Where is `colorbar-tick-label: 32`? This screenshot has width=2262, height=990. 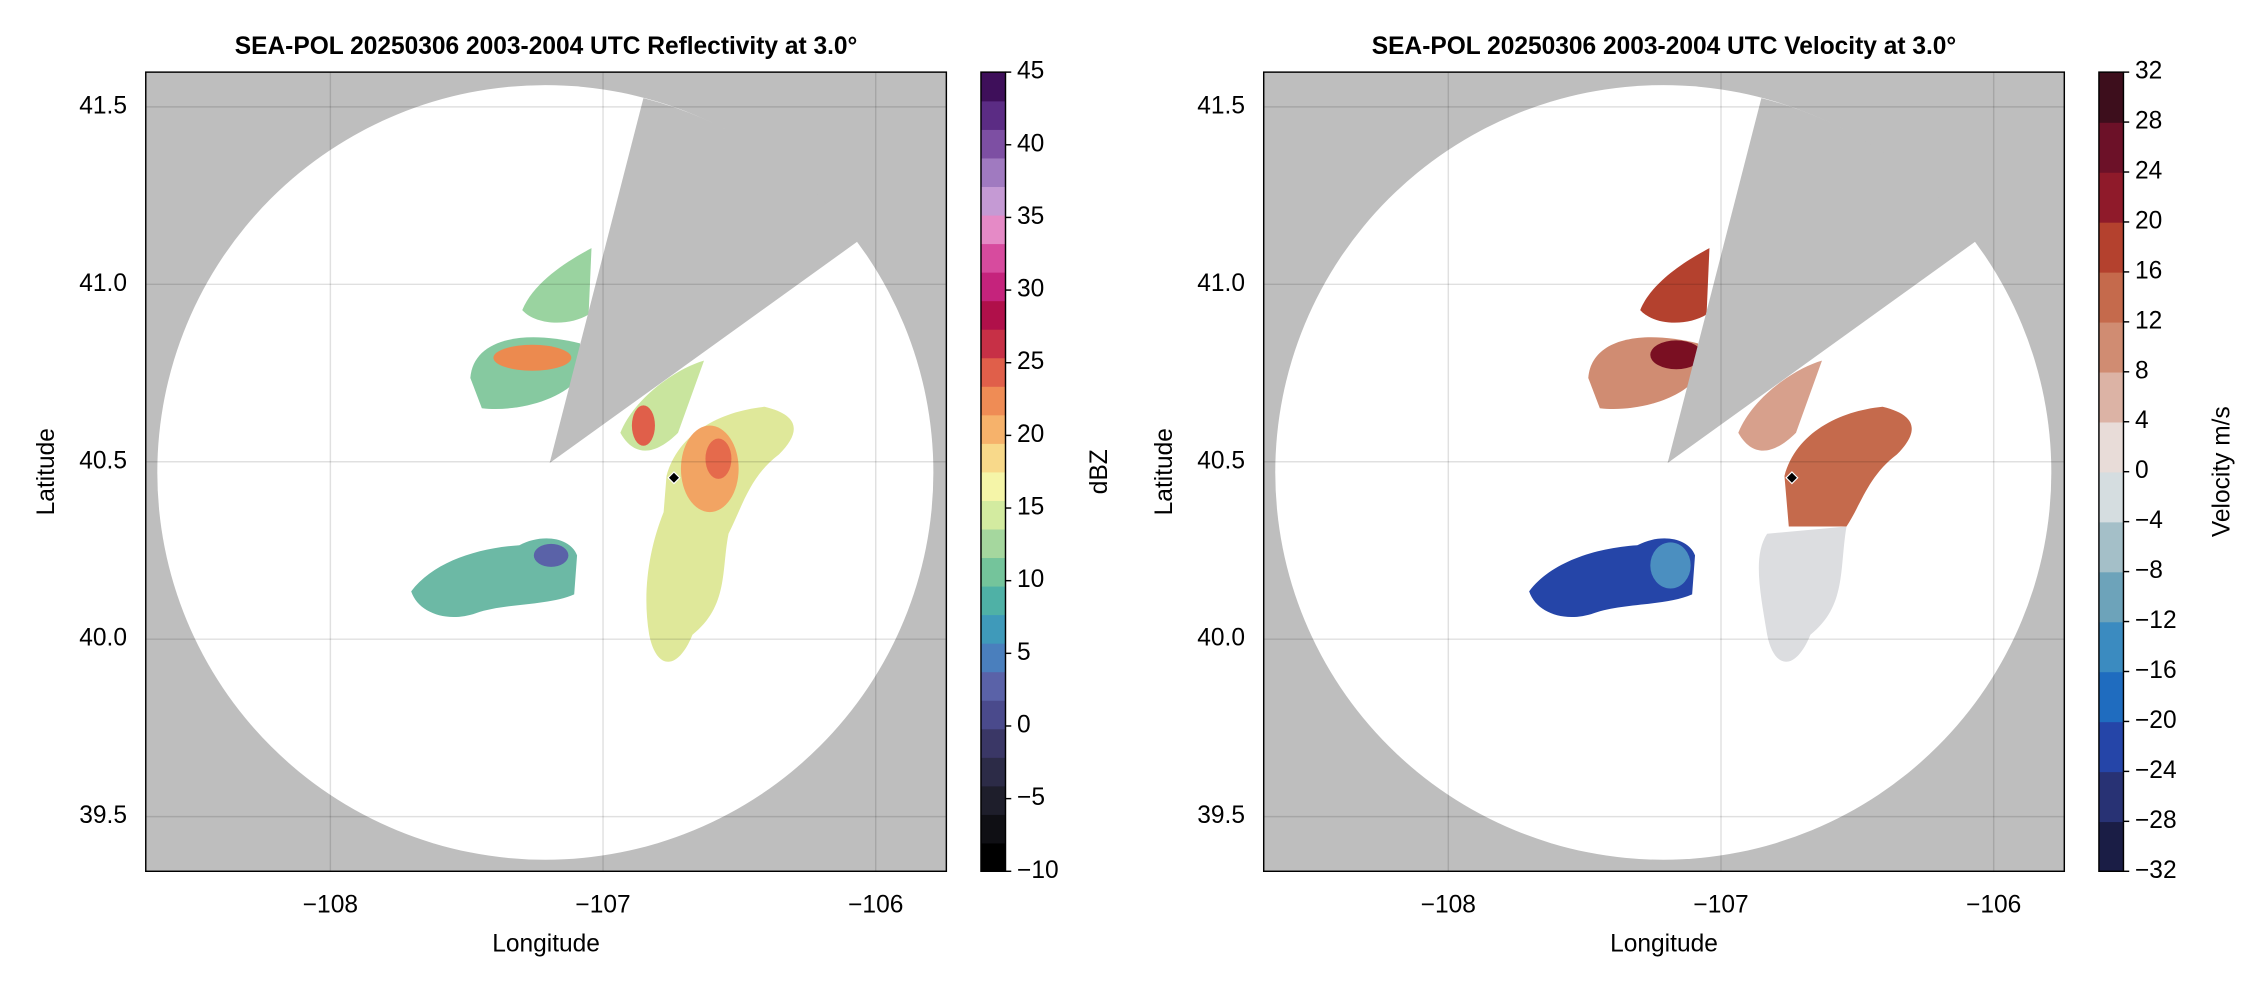 colorbar-tick-label: 32 is located at coordinates (2148, 71).